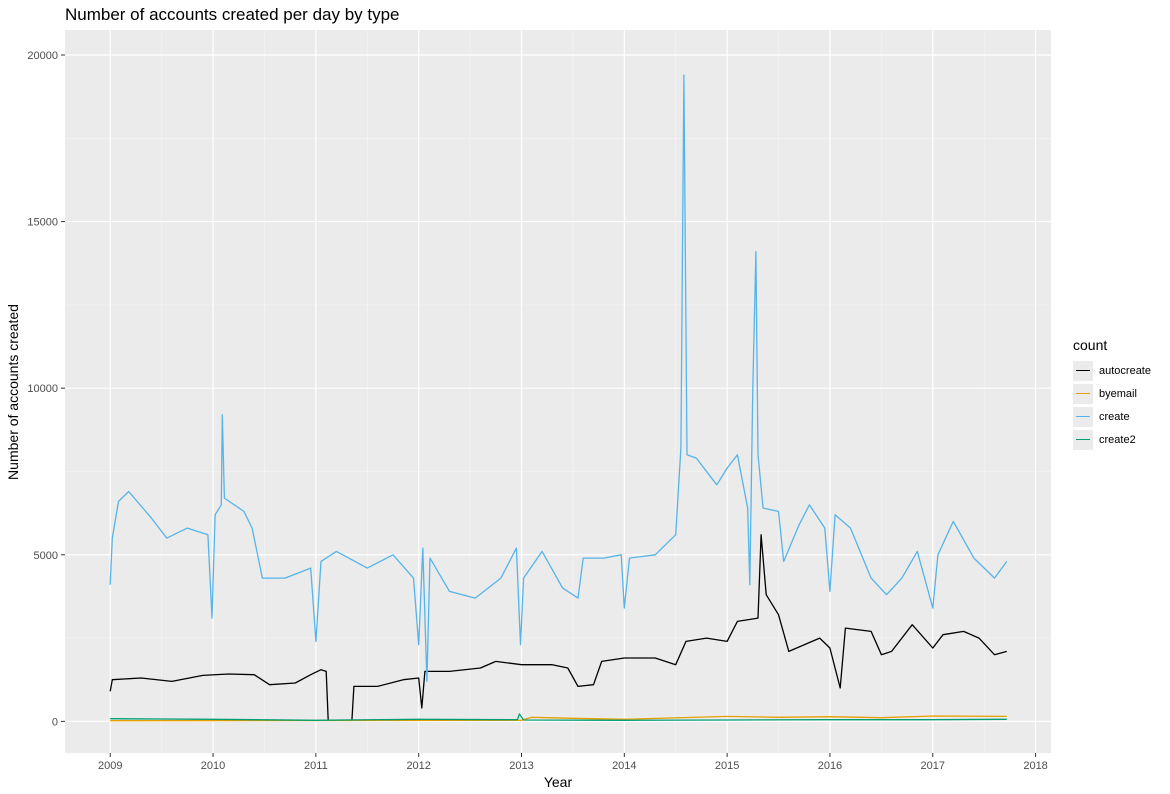 This screenshot has width=1170, height=794. What do you see at coordinates (558, 782) in the screenshot?
I see `x-axis-title: Year` at bounding box center [558, 782].